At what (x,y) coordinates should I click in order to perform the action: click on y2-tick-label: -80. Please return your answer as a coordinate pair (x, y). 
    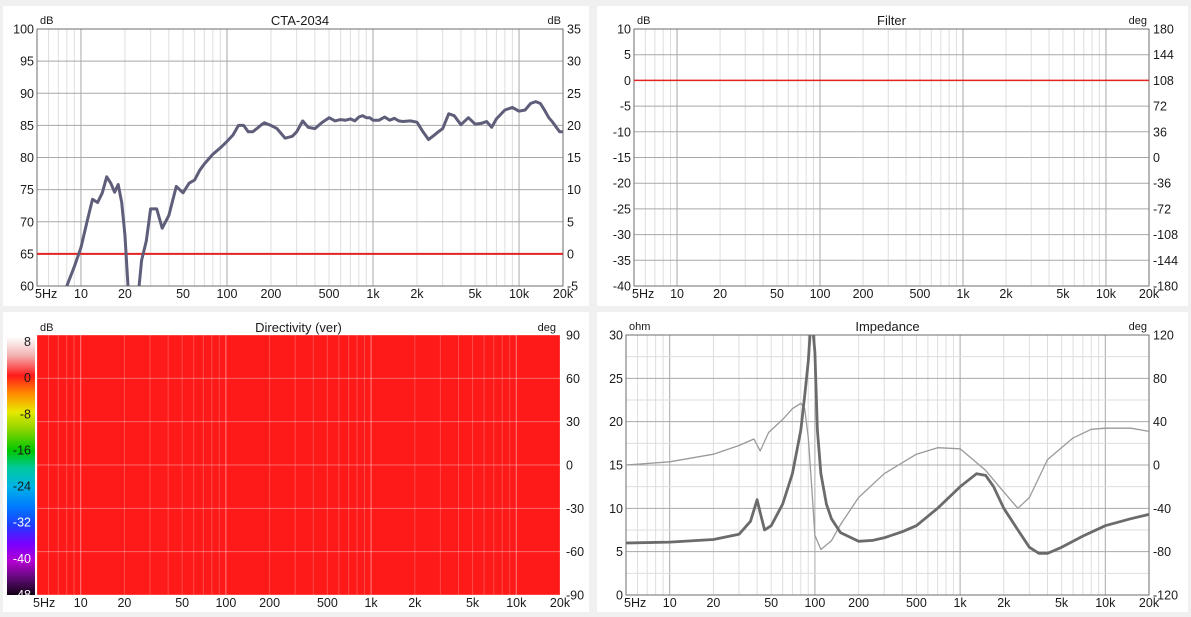
    Looking at the image, I should click on (1162, 552).